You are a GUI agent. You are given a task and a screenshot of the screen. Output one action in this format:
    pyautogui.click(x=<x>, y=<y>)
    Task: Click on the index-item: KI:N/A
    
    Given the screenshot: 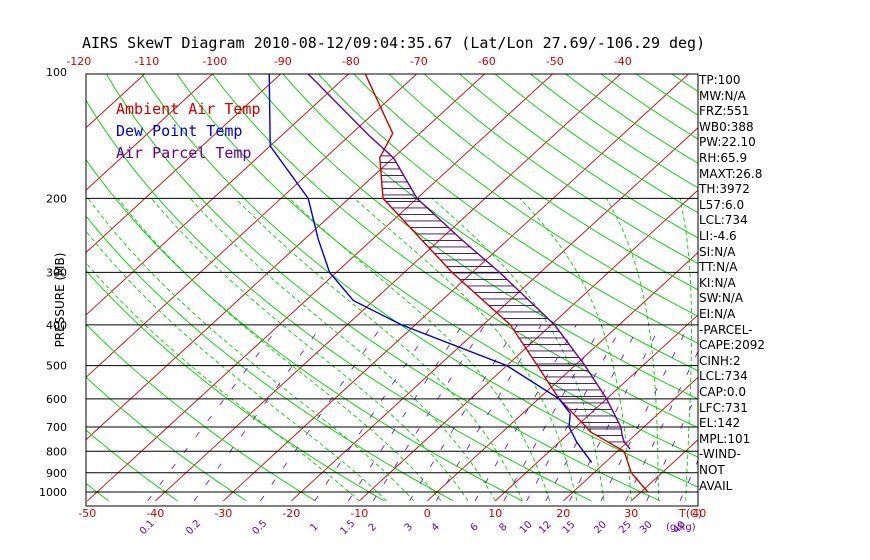 What is the action you would take?
    pyautogui.click(x=717, y=282)
    